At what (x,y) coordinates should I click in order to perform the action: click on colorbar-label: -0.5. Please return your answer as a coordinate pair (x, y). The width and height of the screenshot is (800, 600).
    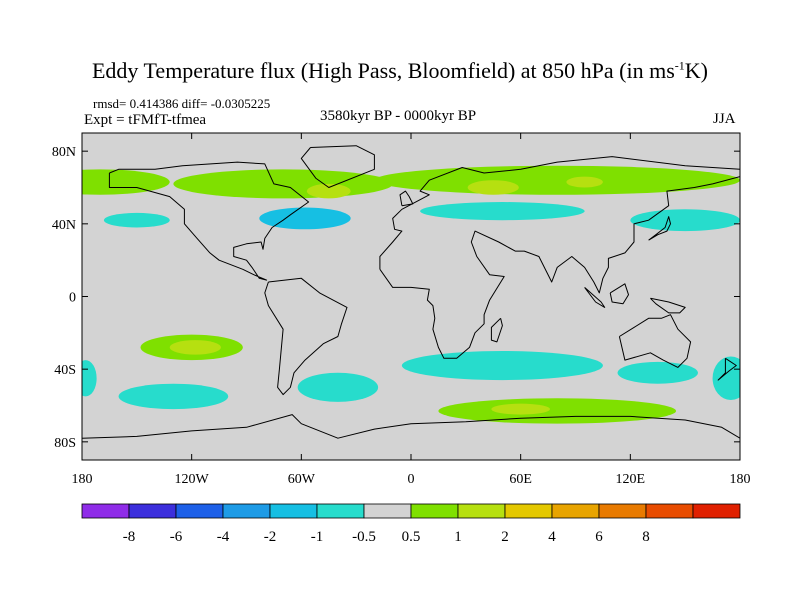
    Looking at the image, I should click on (364, 537).